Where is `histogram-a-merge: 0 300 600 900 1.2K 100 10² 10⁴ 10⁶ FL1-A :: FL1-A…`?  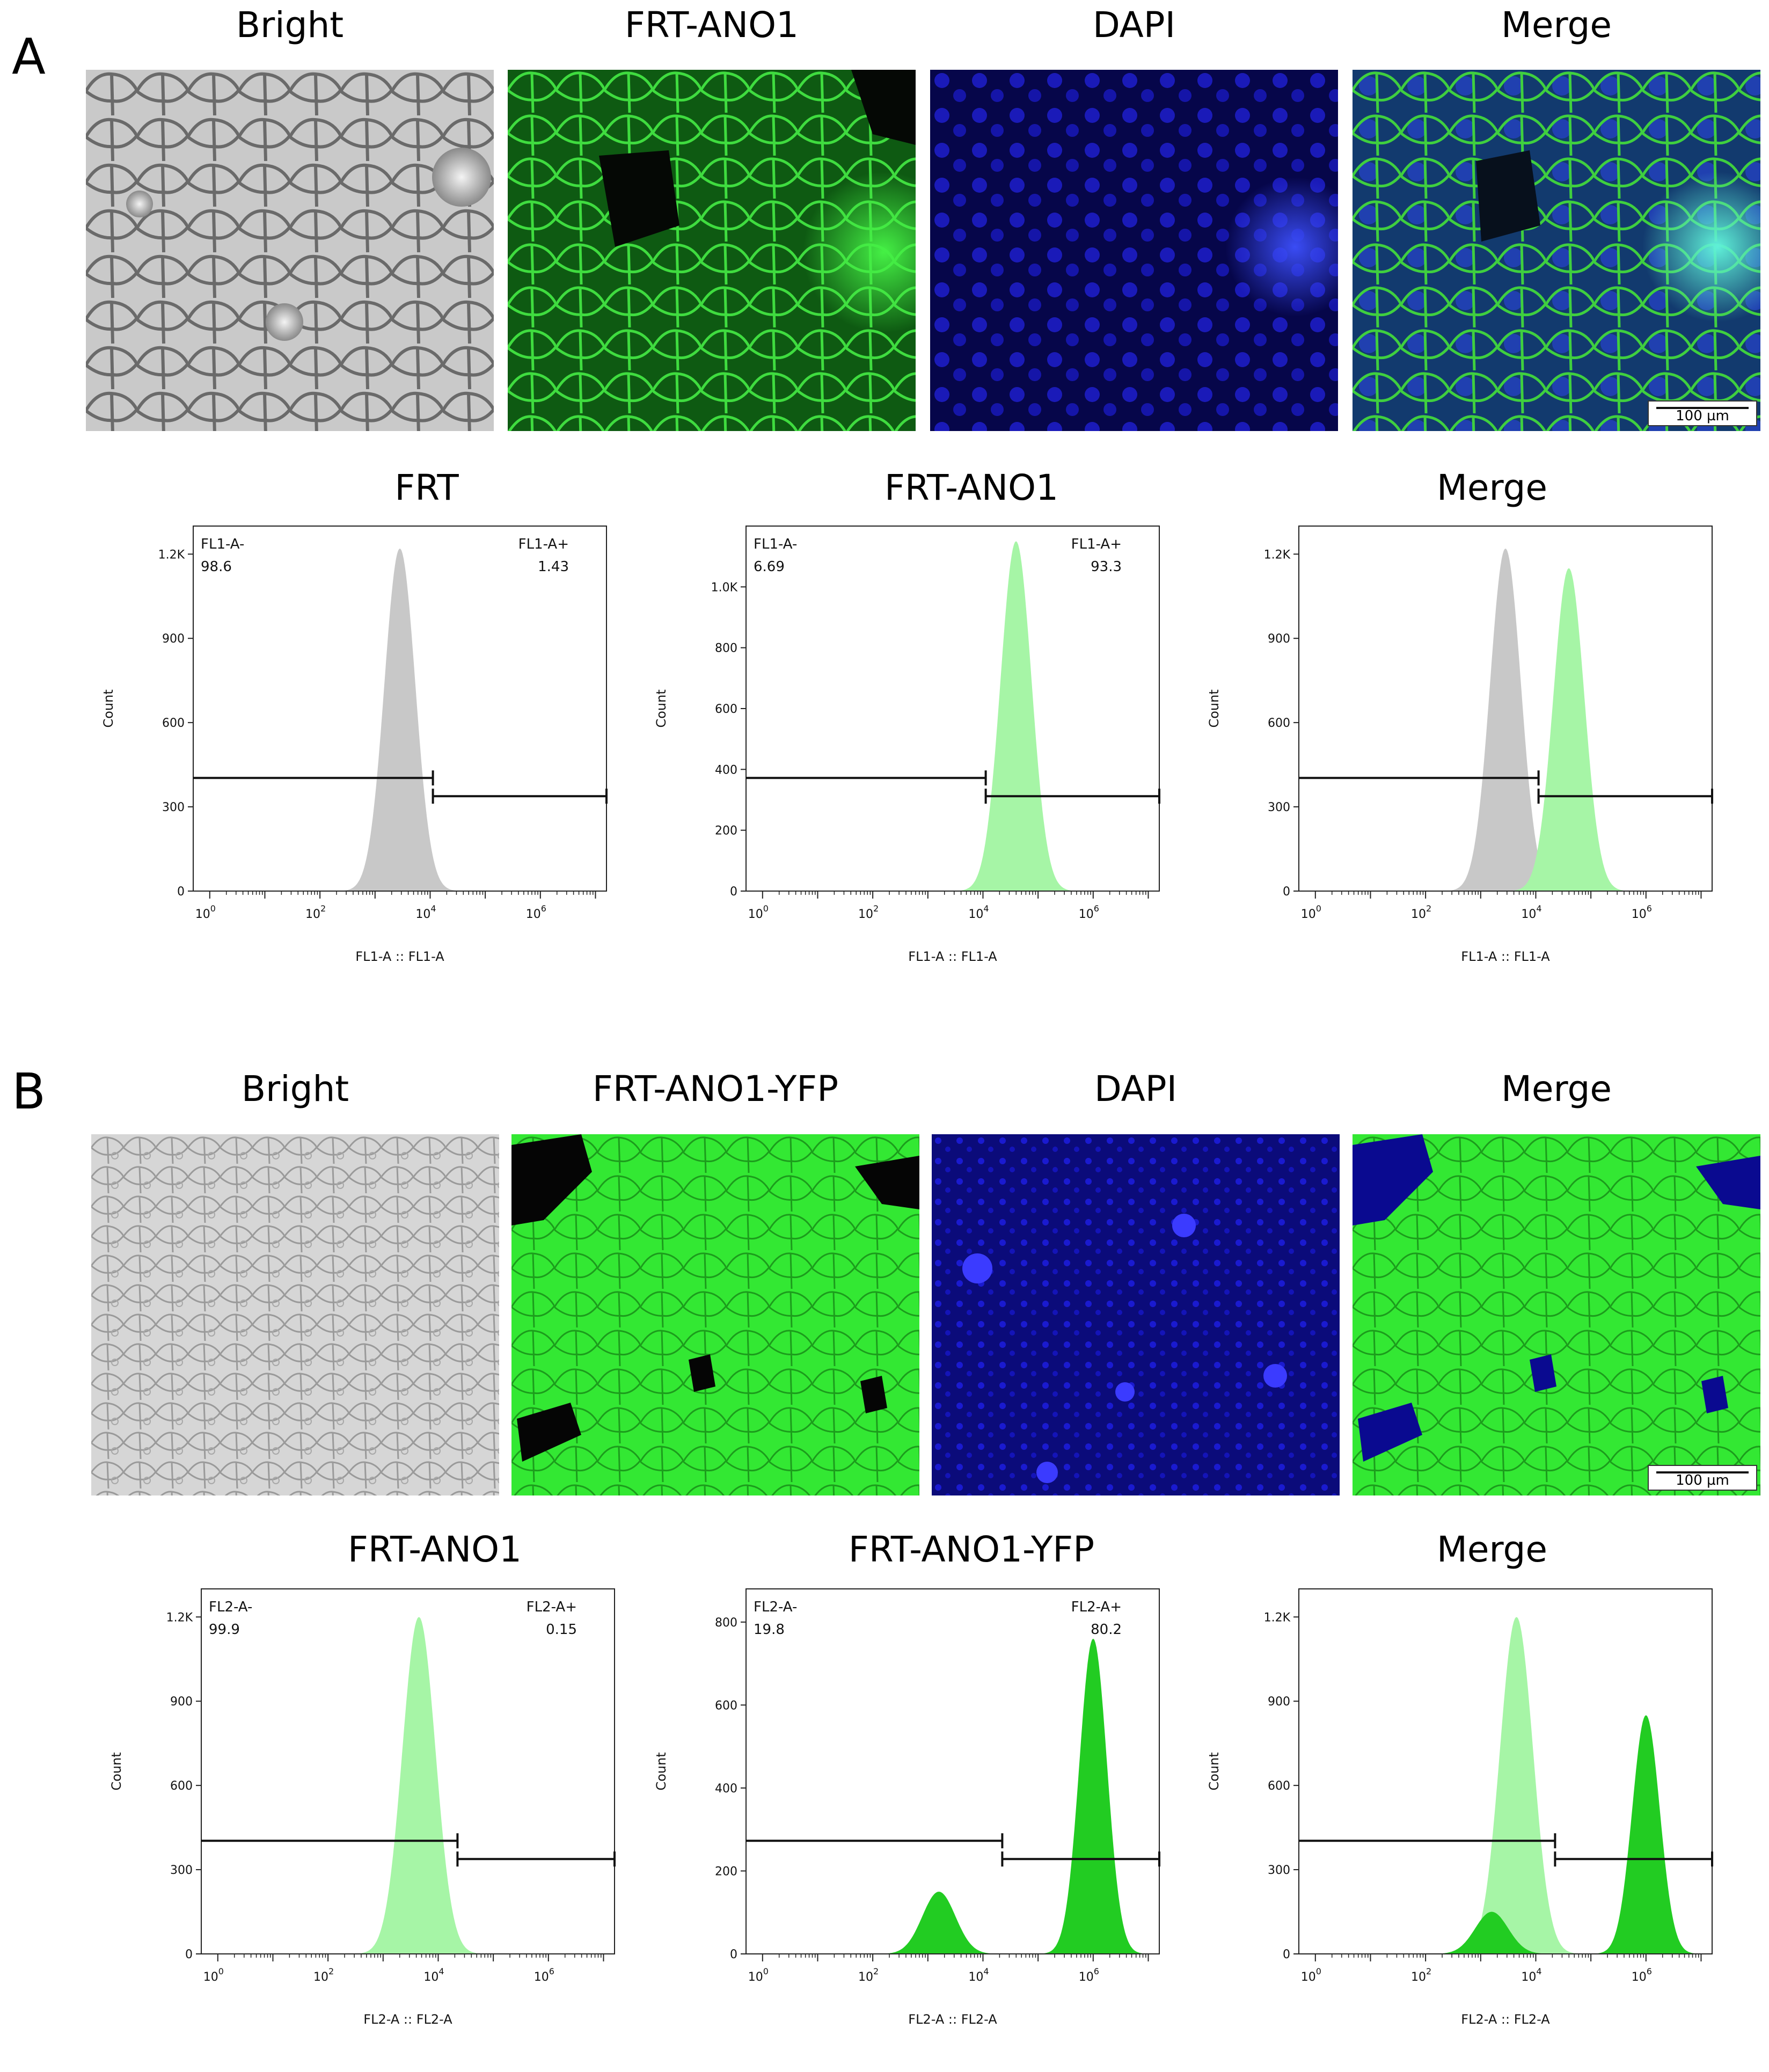
histogram-a-merge: 0 300 600 900 1.2K 100 10² 10⁴ 10⁶ FL1-A :: FL1-A… is located at coordinates (1454, 762).